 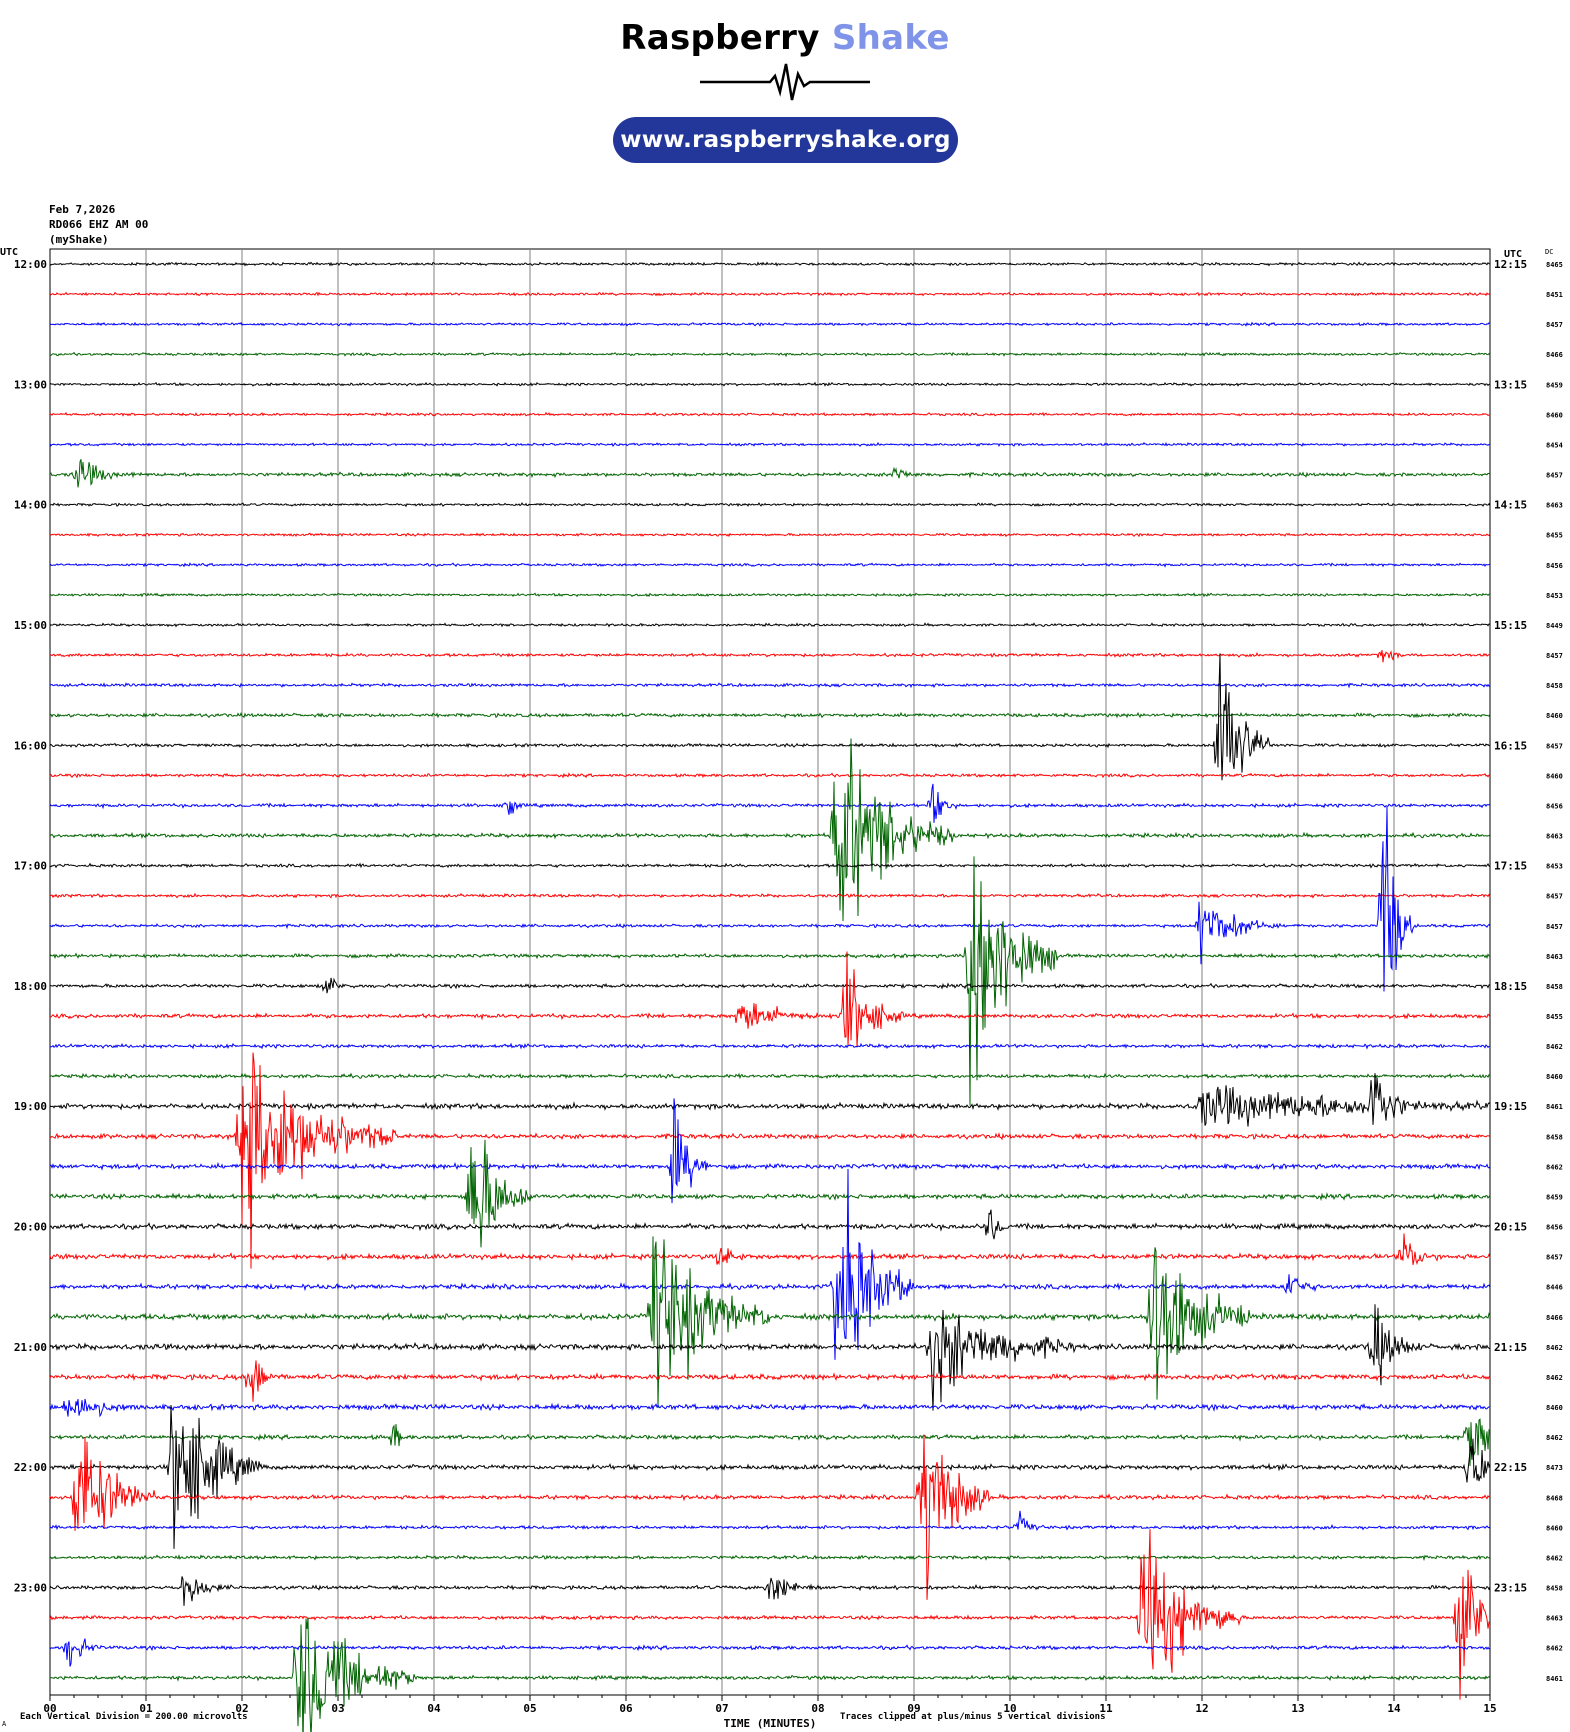 What do you see at coordinates (1554, 1378) in the screenshot?
I see `dc-value-row-37: 8462` at bounding box center [1554, 1378].